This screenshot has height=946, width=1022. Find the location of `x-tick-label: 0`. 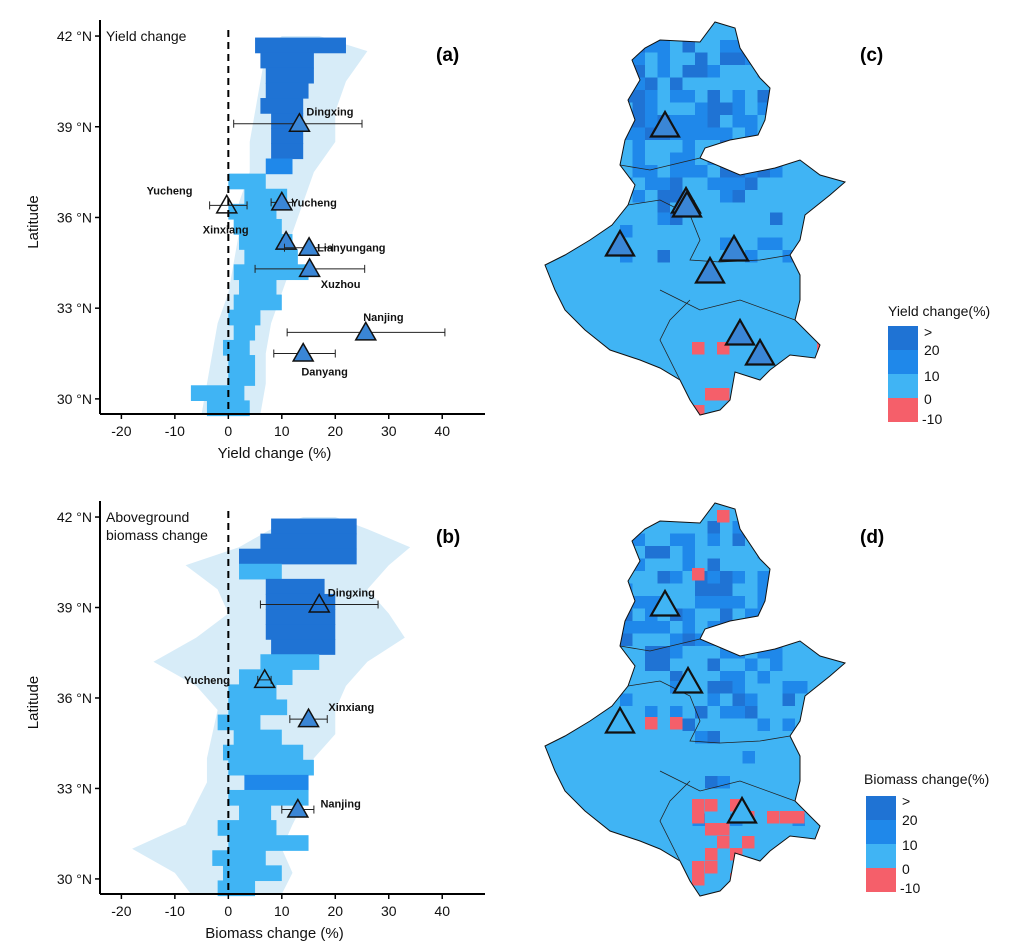

x-tick-label: 0 is located at coordinates (228, 911).